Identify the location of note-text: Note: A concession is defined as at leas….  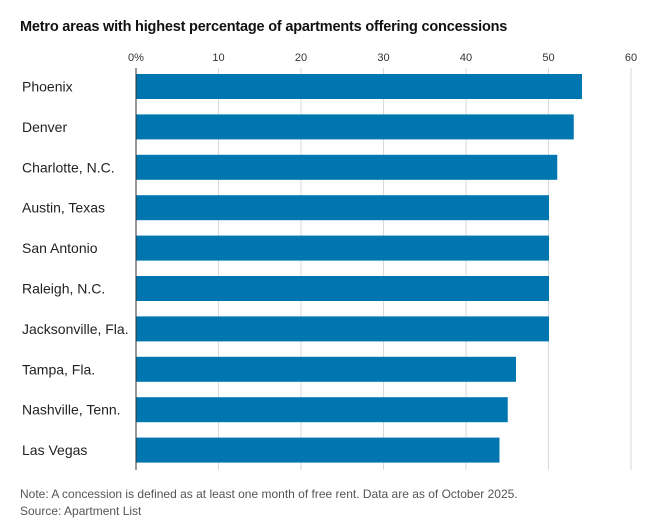
(269, 494).